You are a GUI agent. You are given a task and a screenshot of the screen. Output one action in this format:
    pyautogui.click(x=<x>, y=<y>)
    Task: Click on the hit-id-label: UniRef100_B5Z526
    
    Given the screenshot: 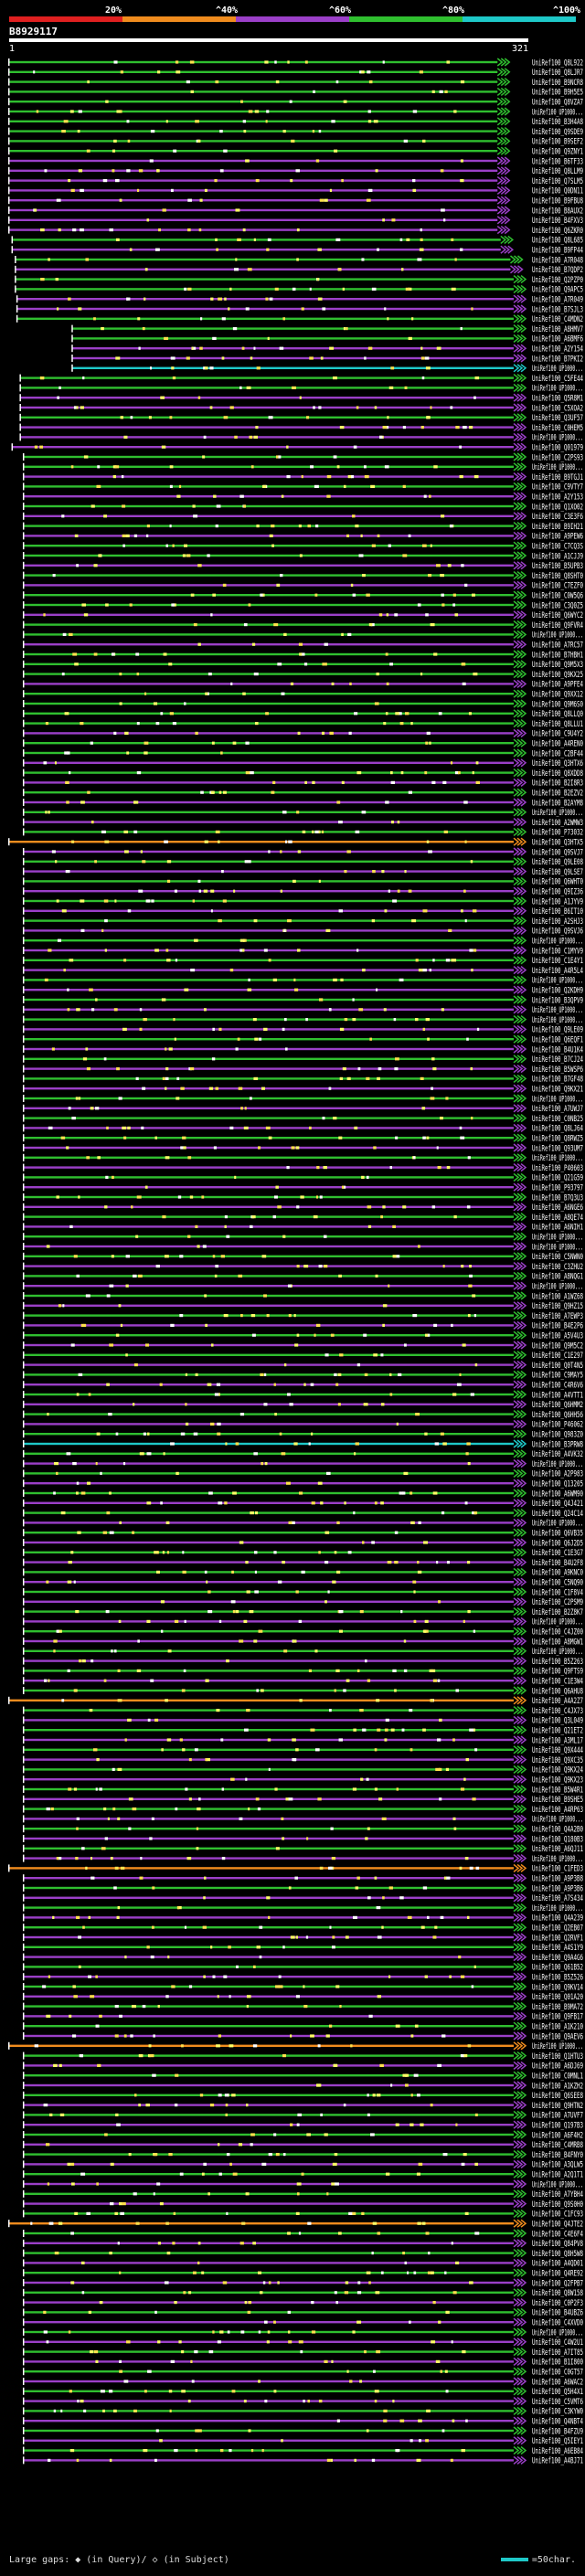 What is the action you would take?
    pyautogui.click(x=558, y=1978)
    